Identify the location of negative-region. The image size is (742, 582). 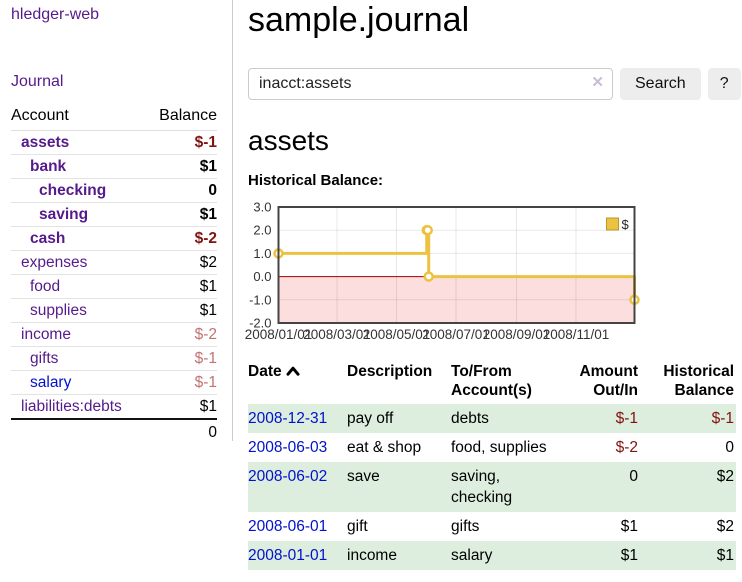
(456, 299).